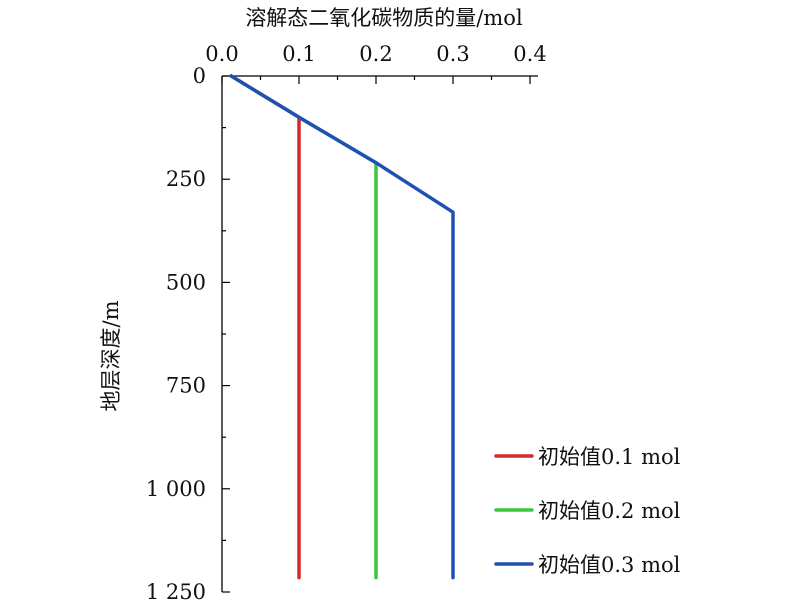  What do you see at coordinates (221, 54) in the screenshot?
I see `x-tick-label: 0.0` at bounding box center [221, 54].